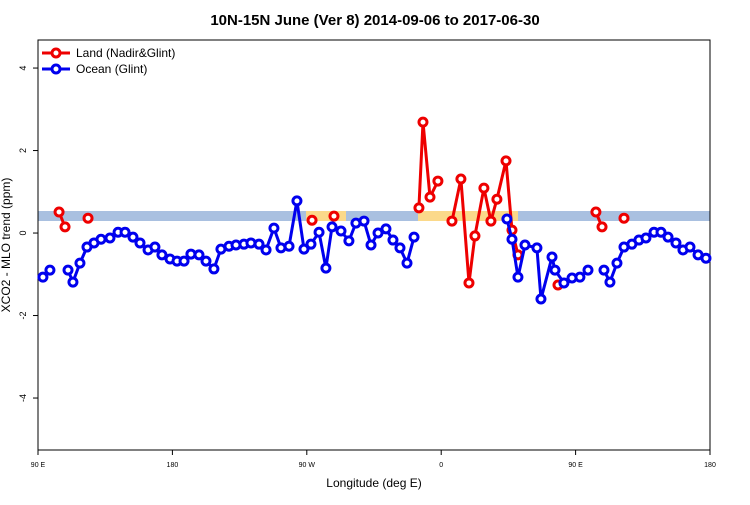 This screenshot has height=505, width=750. I want to click on y-axis-label: XCO2 - MLO trend (ppm), so click(6, 245).